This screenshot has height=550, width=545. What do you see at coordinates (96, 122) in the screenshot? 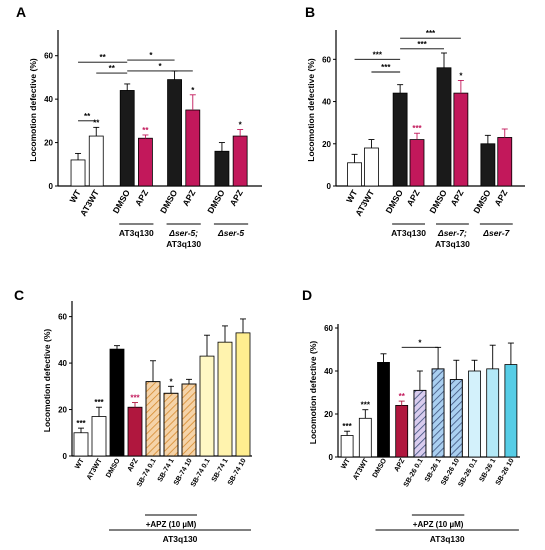
I see `significance-mark: **` at bounding box center [96, 122].